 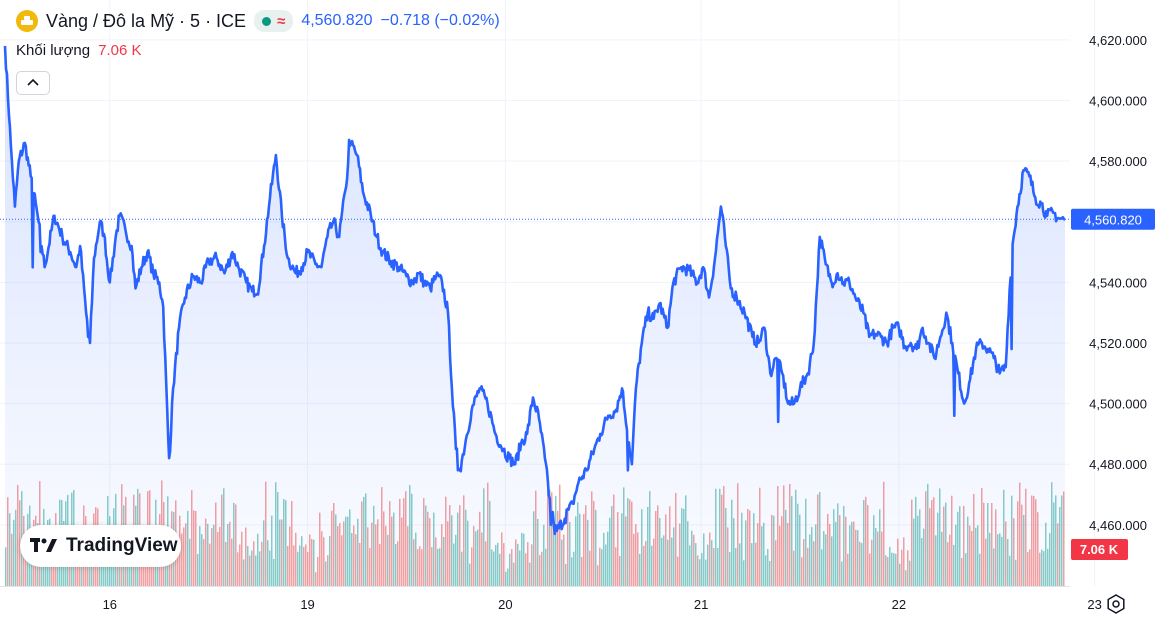 I want to click on last-price-tag-bg, so click(x=1113, y=219).